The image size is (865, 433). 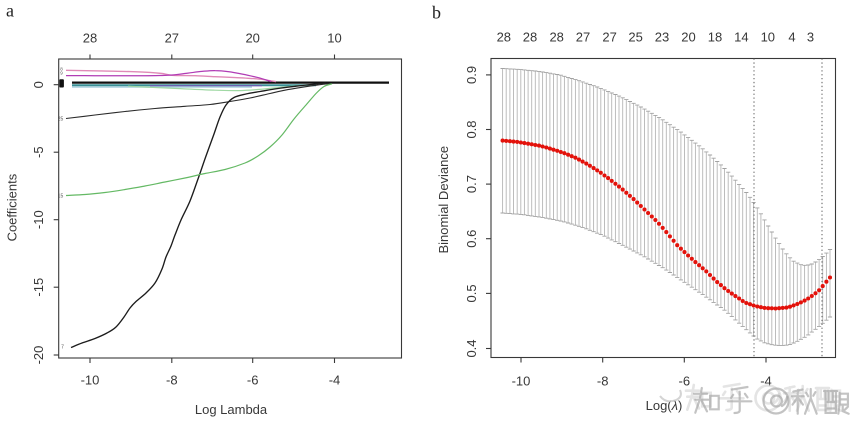 I want to click on svg-text: b, so click(x=436, y=13).